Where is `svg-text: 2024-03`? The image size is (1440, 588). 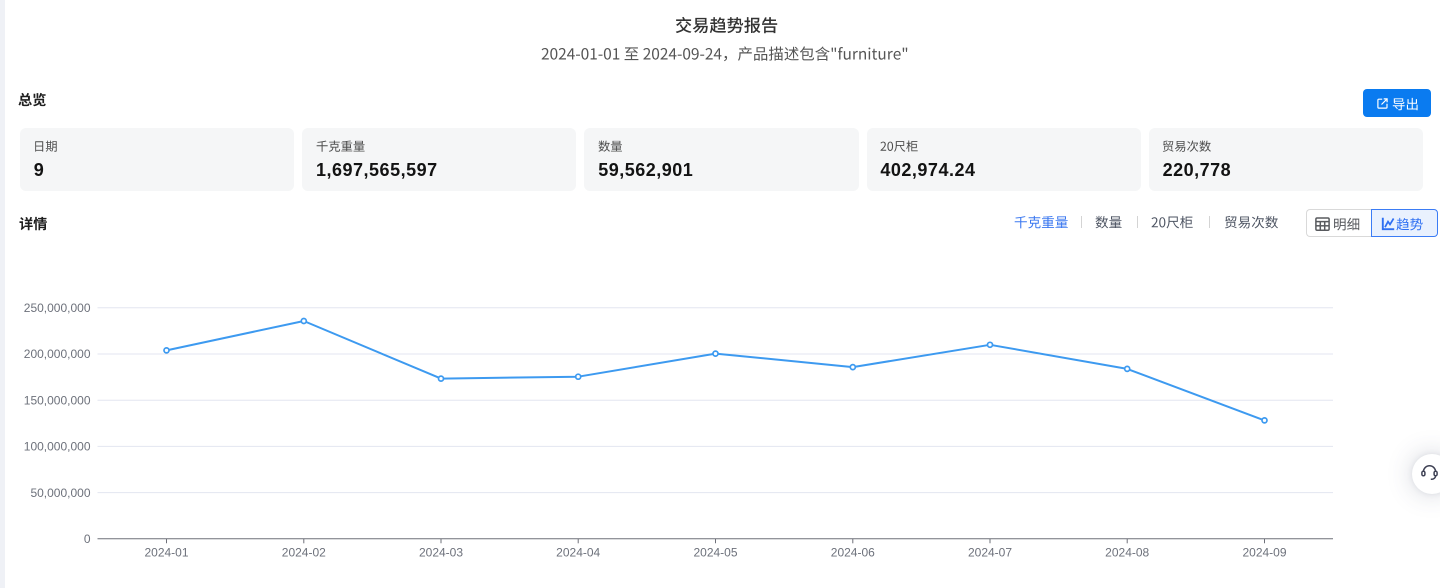
svg-text: 2024-03 is located at coordinates (441, 553).